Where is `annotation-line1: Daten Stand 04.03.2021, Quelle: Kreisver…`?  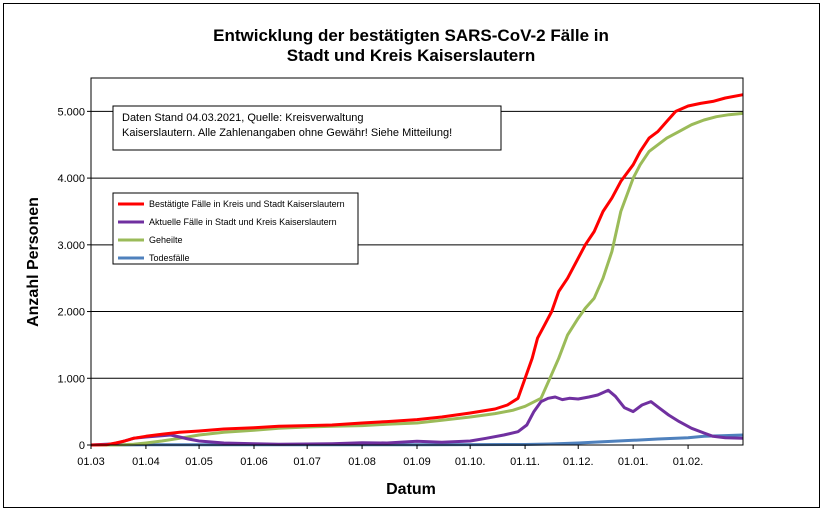
annotation-line1: Daten Stand 04.03.2021, Quelle: Kreisver… is located at coordinates (243, 118).